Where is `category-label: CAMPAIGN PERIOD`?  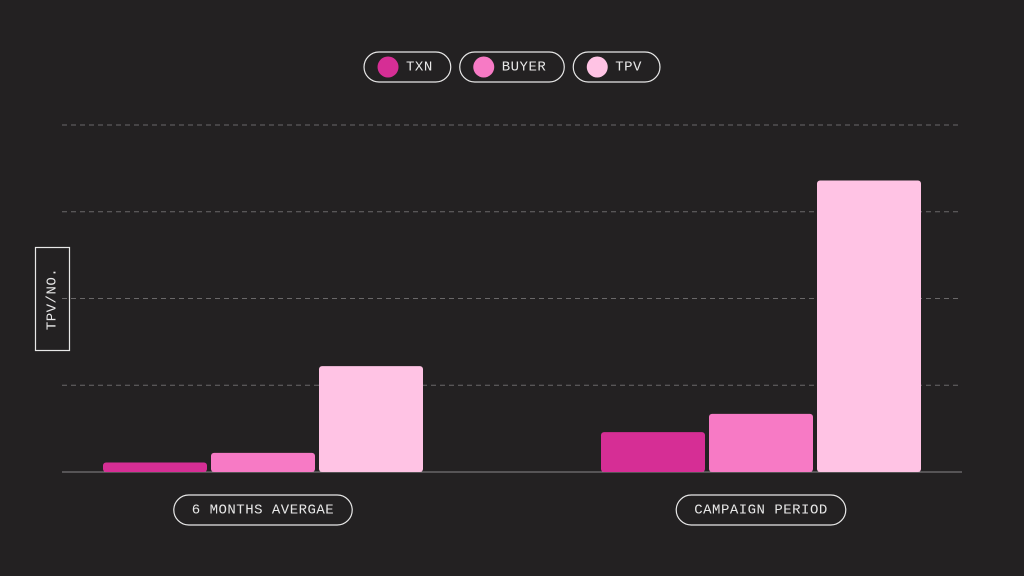 category-label: CAMPAIGN PERIOD is located at coordinates (761, 511).